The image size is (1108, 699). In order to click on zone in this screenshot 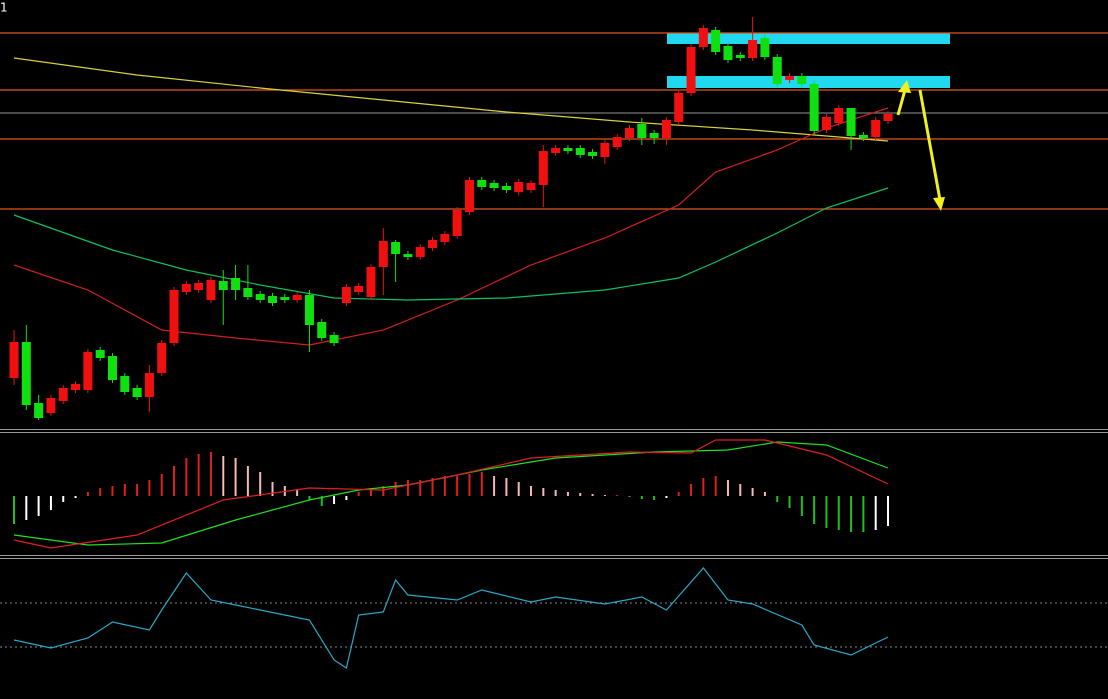, I will do `click(808, 82)`.